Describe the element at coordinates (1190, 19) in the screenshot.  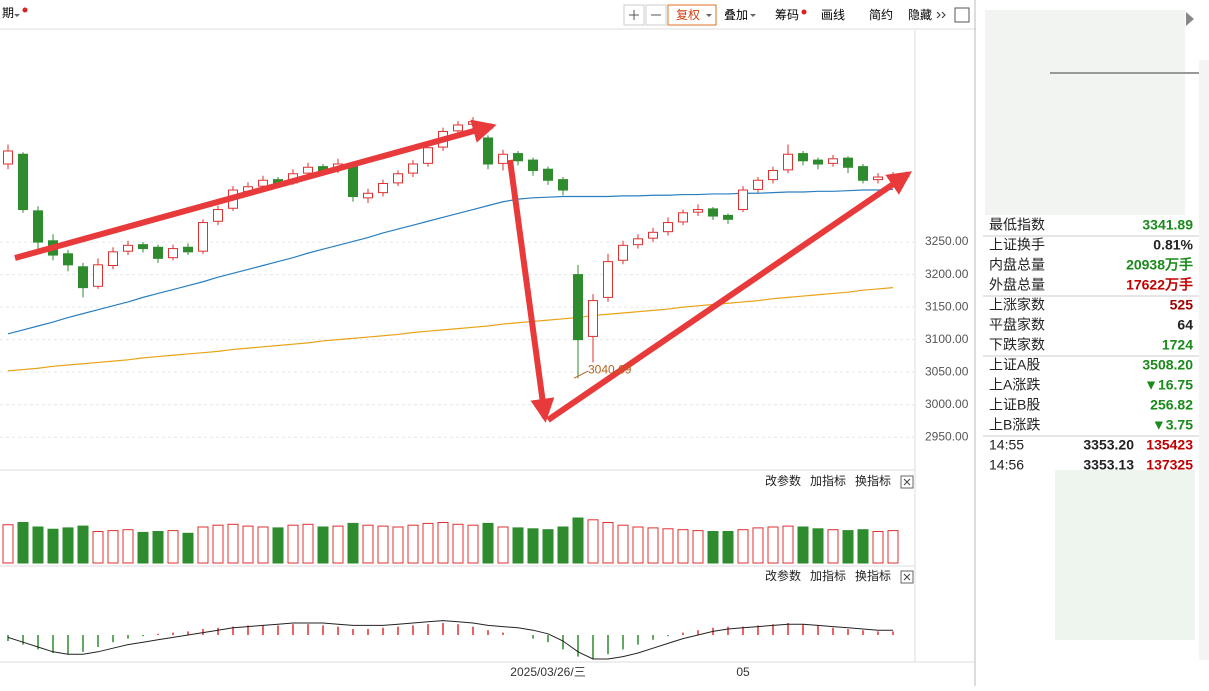
I see `collapse` at that location.